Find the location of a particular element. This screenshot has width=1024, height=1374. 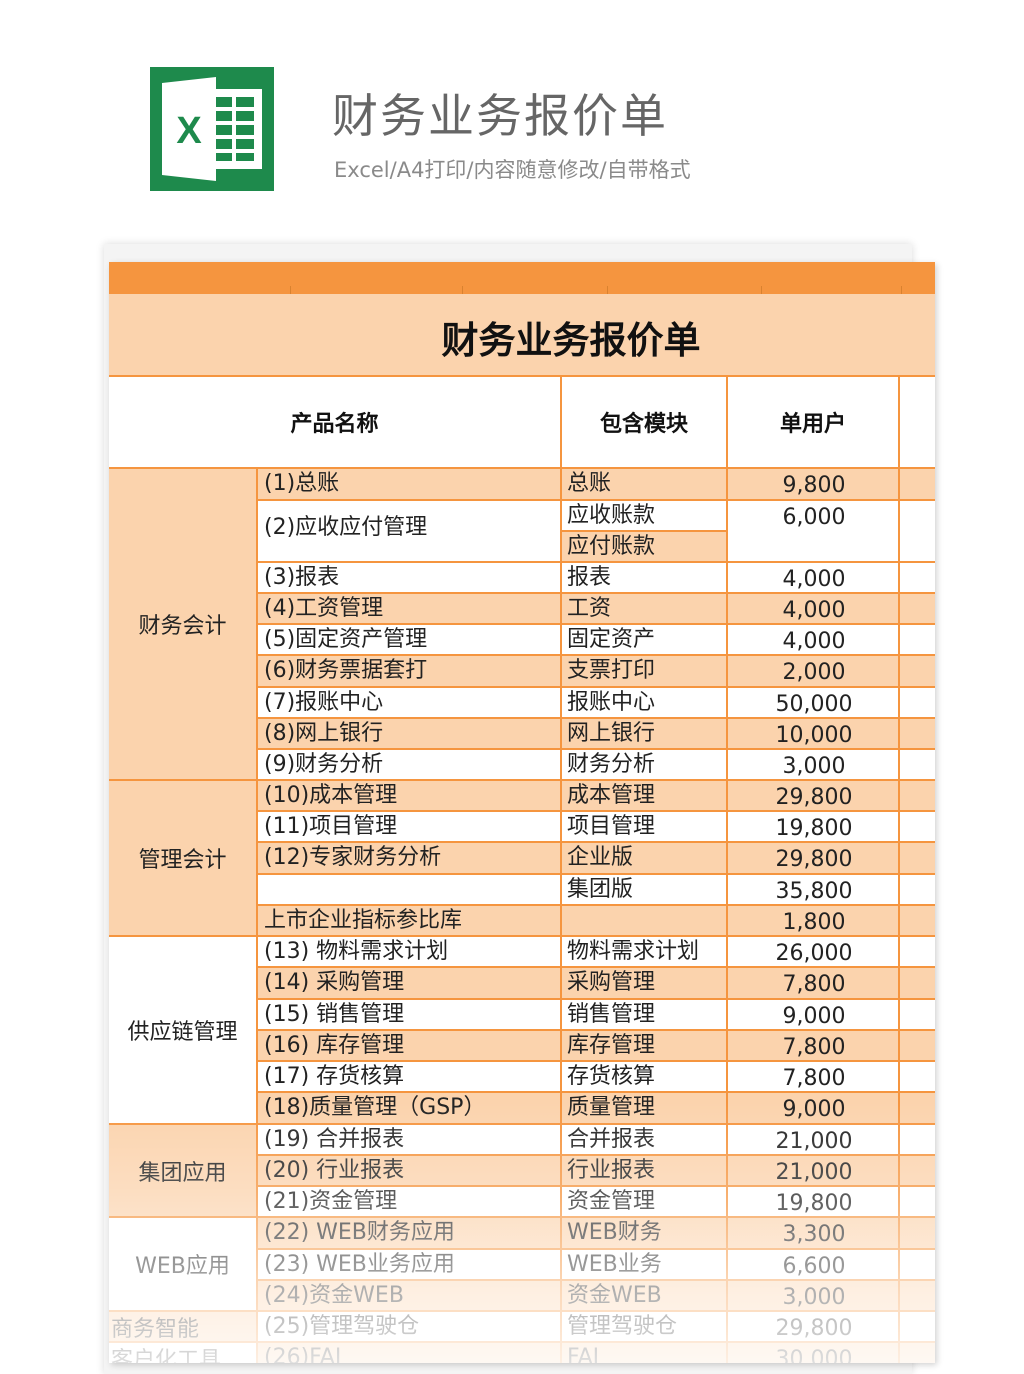

column-header-next is located at coordinates (917, 423).